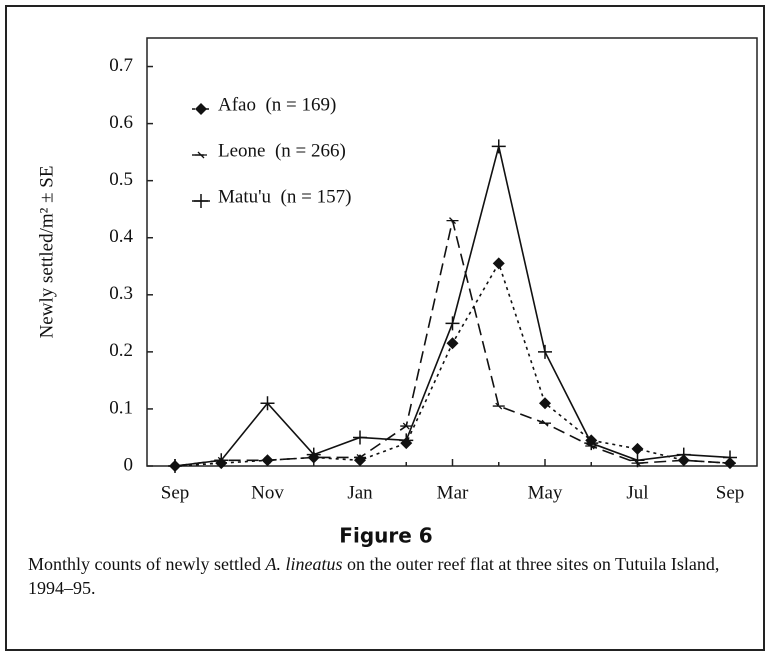 The width and height of the screenshot is (772, 657). I want to click on y-tick-label: 0.1, so click(121, 407).